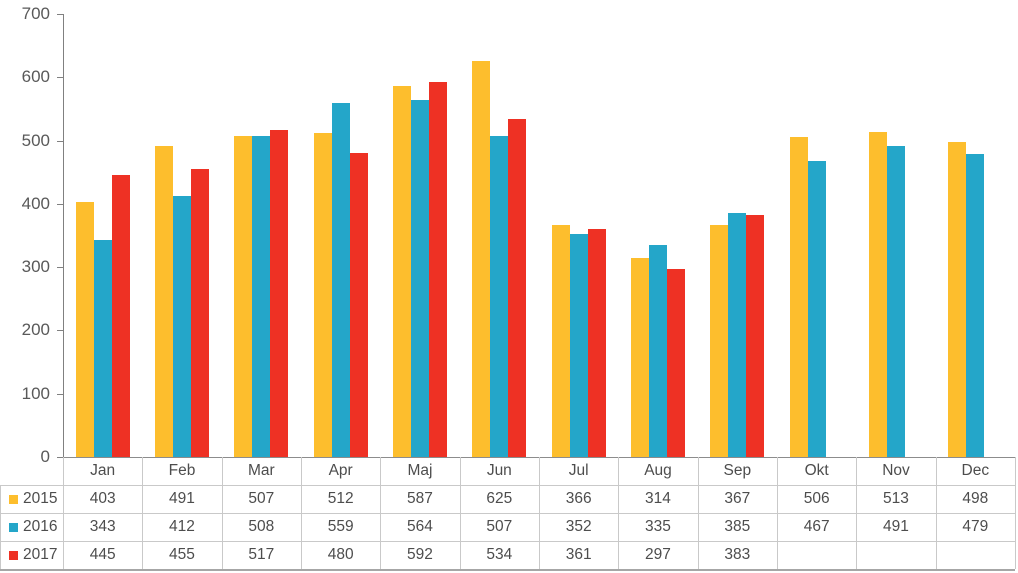 The width and height of the screenshot is (1018, 573). What do you see at coordinates (103, 470) in the screenshot?
I see `month-header-Jan: Jan` at bounding box center [103, 470].